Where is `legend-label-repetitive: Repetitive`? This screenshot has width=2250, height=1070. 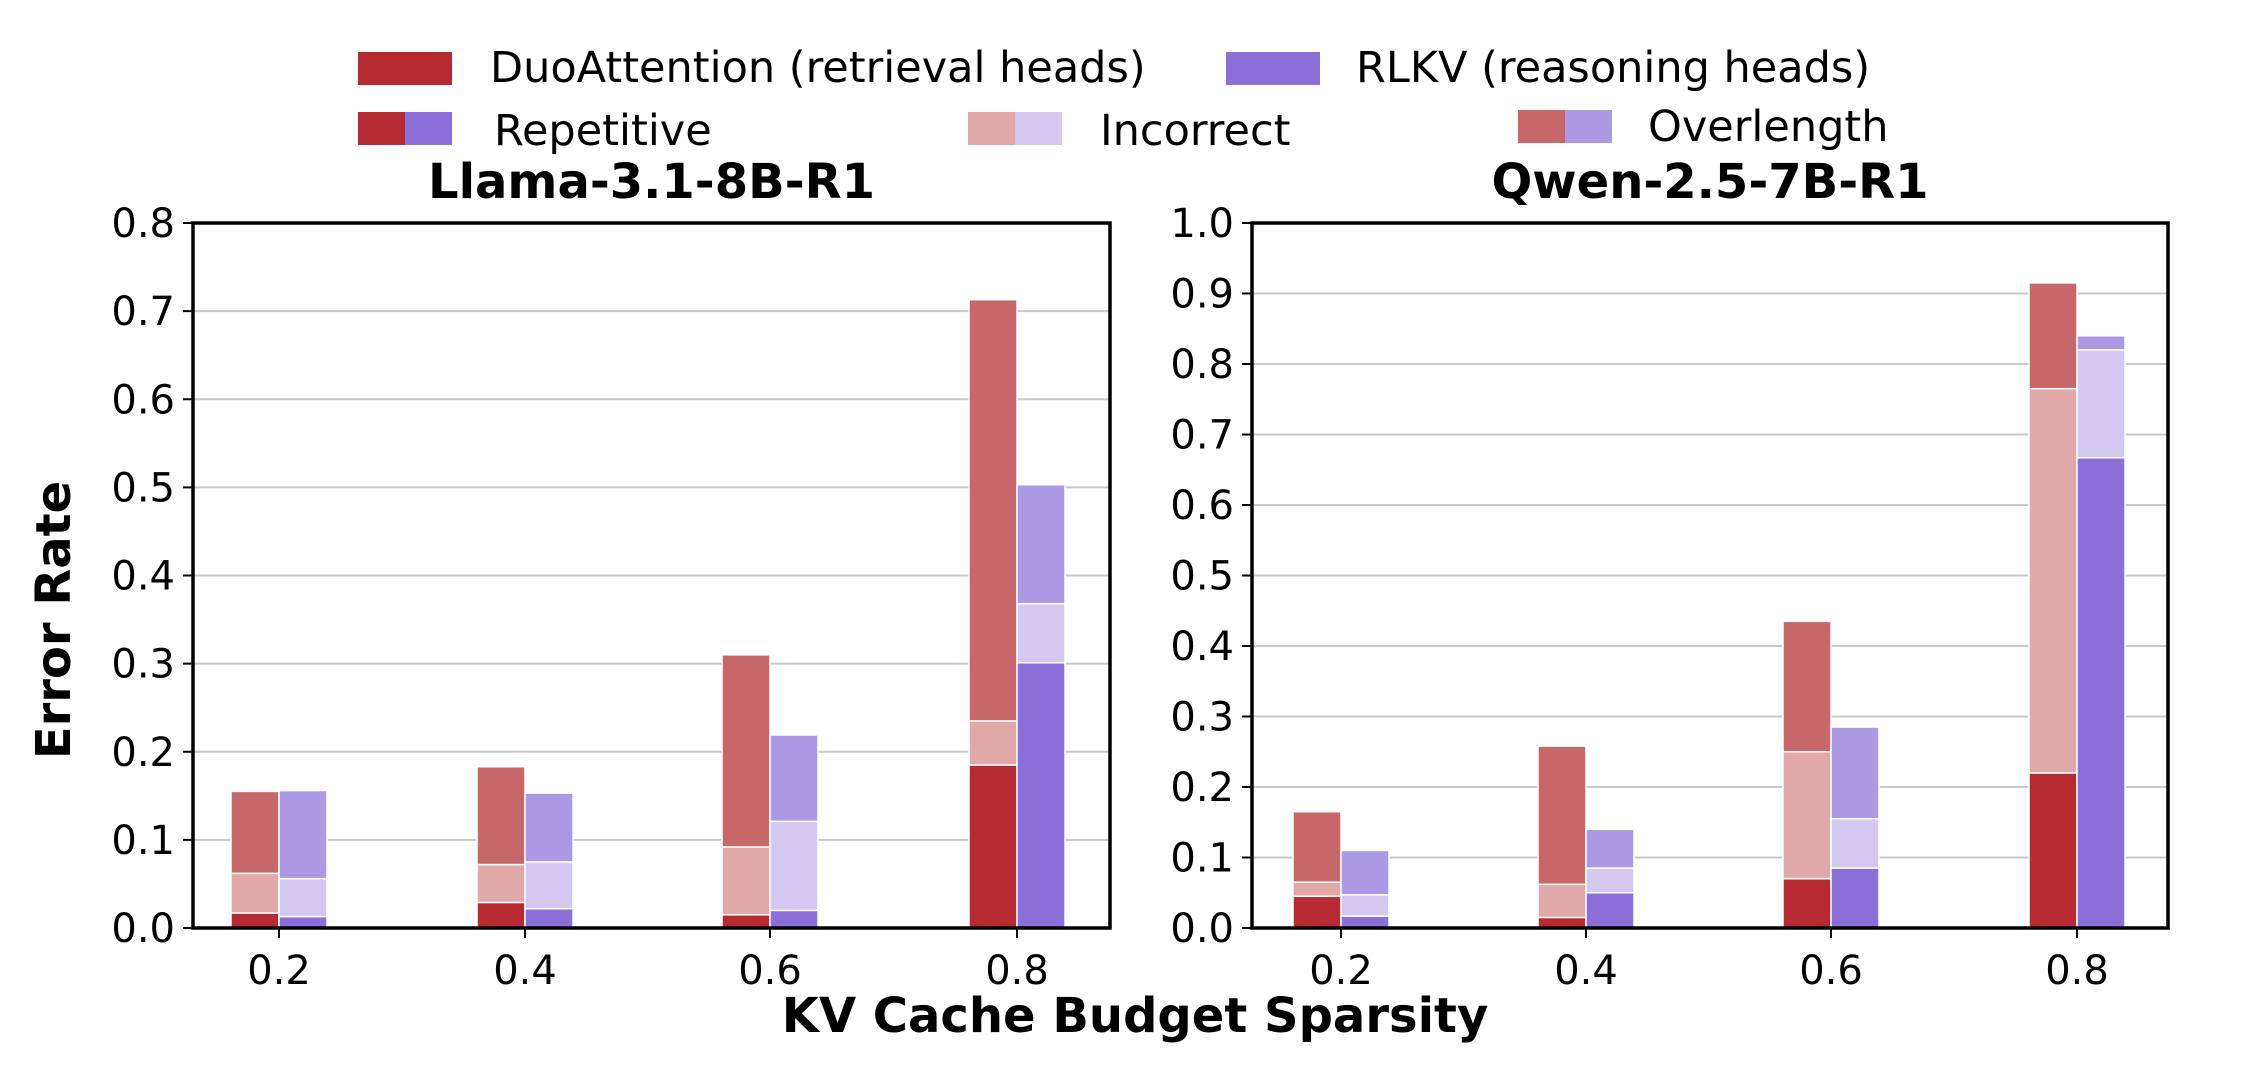
legend-label-repetitive: Repetitive is located at coordinates (603, 131).